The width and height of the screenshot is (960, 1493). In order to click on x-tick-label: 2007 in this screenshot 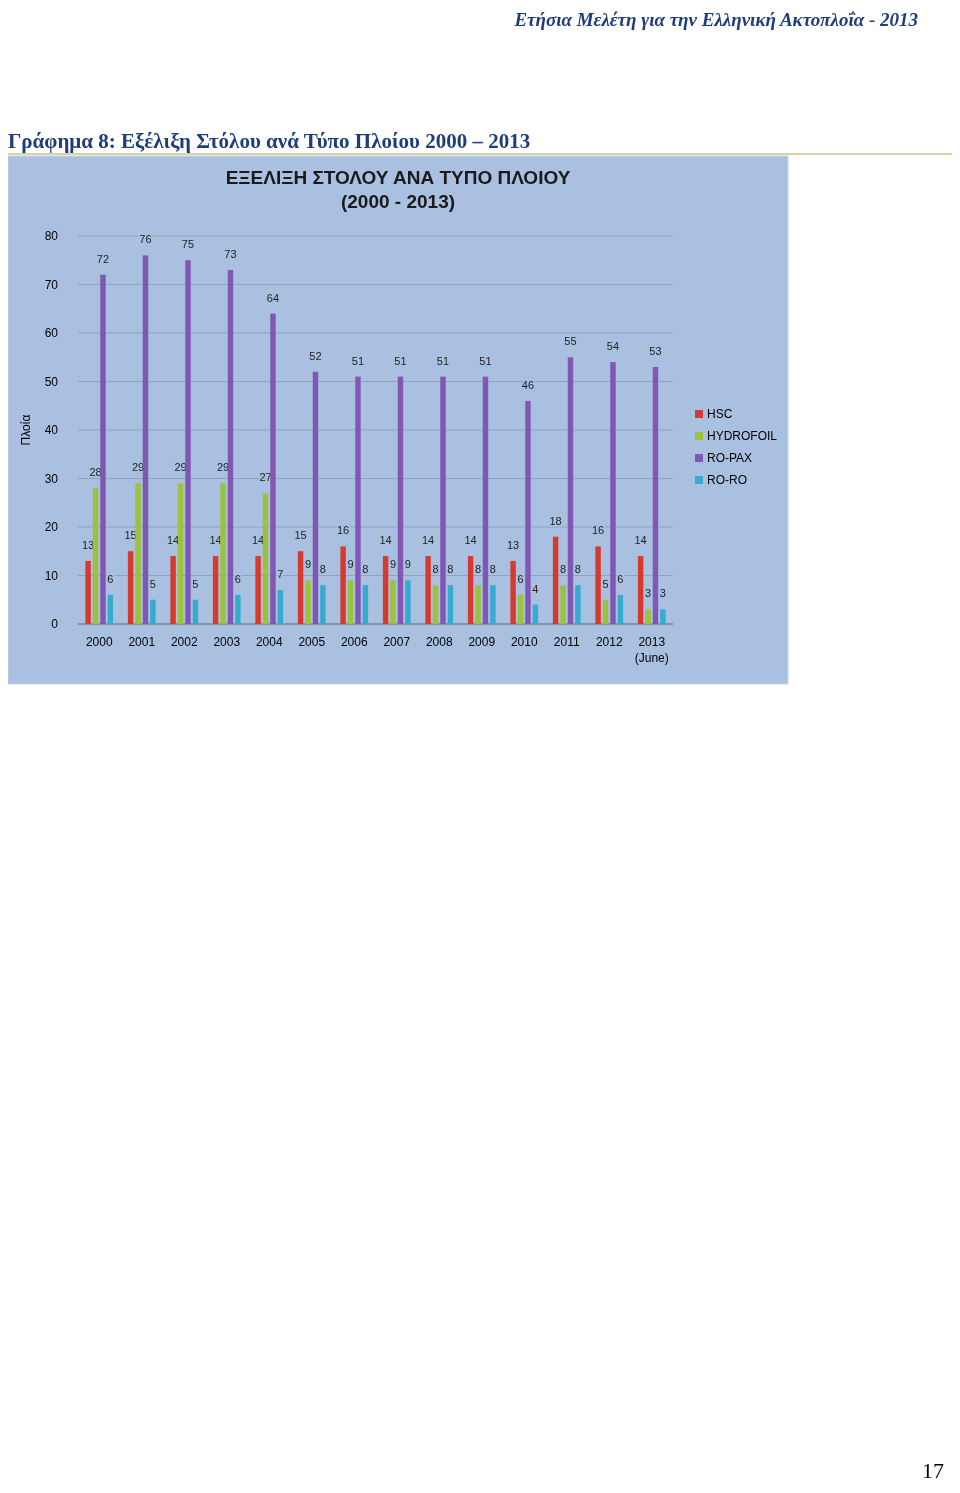, I will do `click(397, 642)`.